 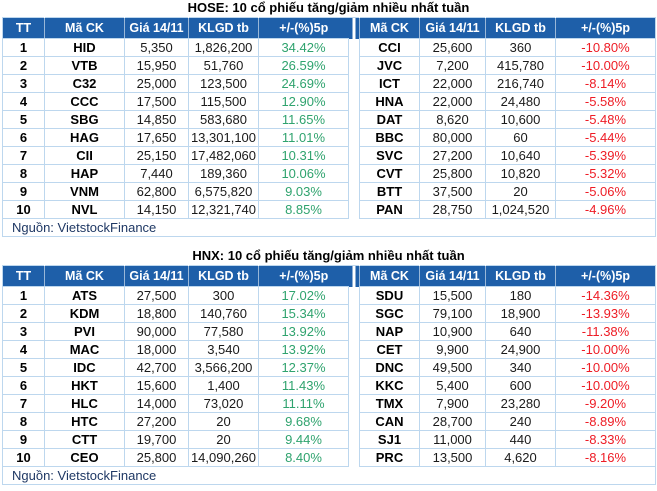 I want to click on ticker-cell: JVC, so click(x=389, y=65).